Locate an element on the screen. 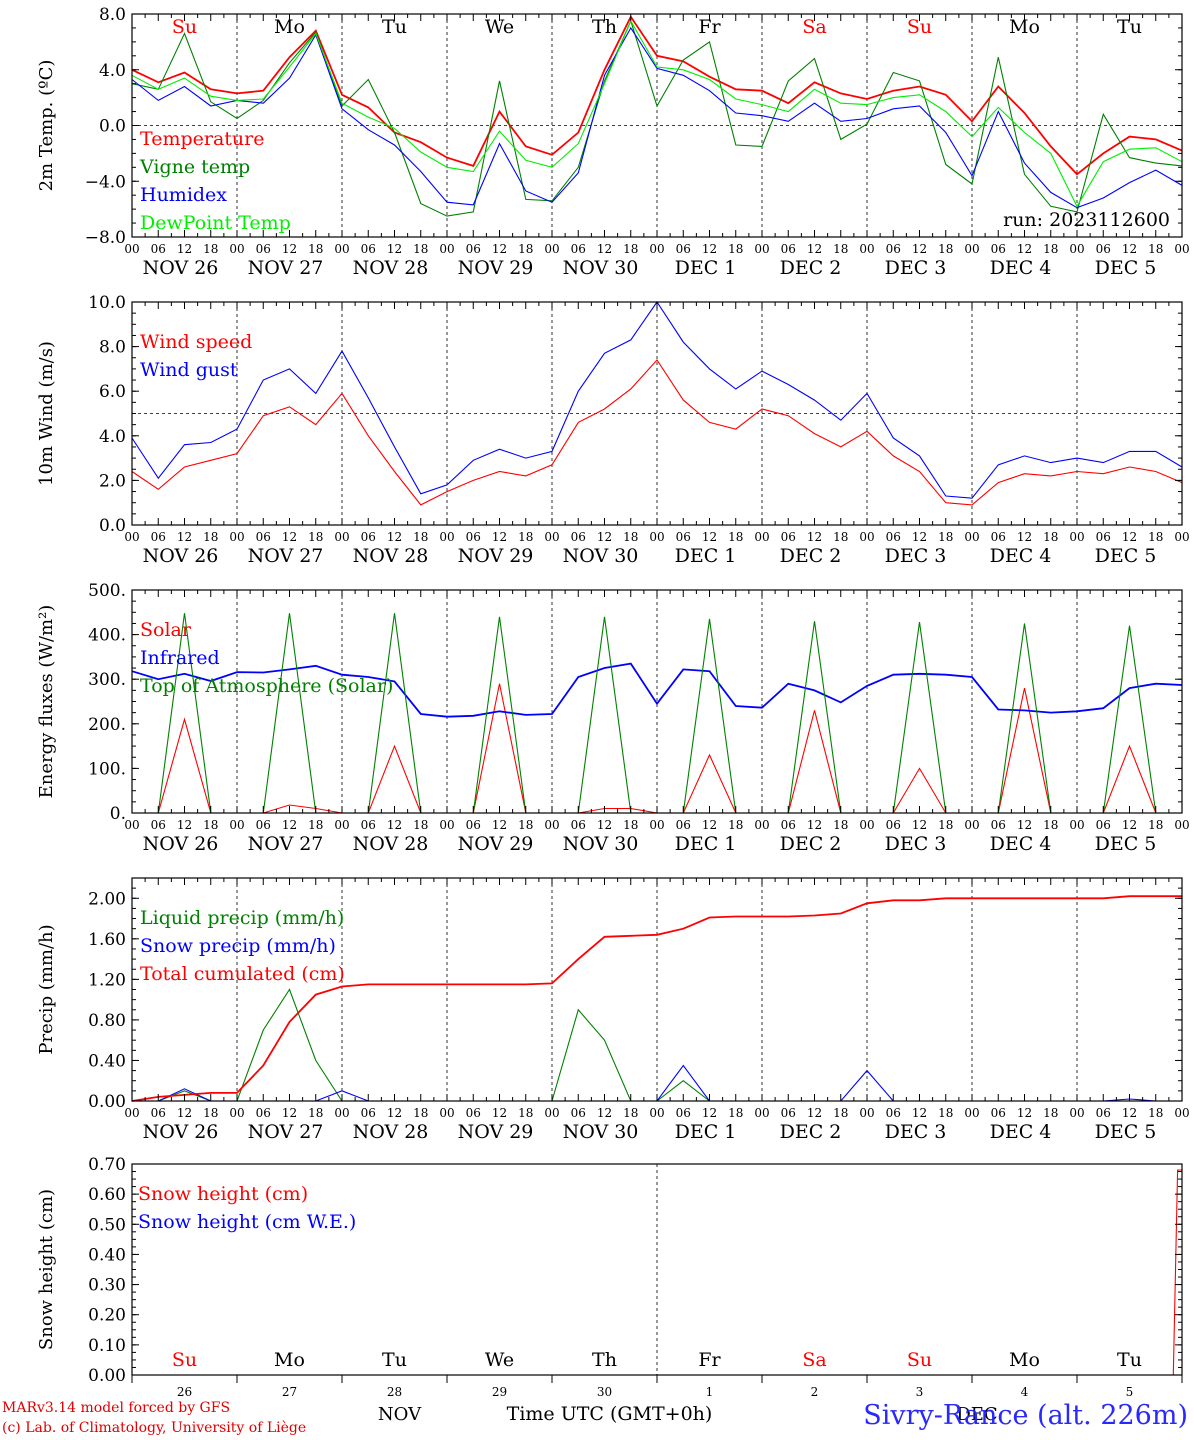 The width and height of the screenshot is (1194, 1440). weekday-label: Mo is located at coordinates (289, 1360).